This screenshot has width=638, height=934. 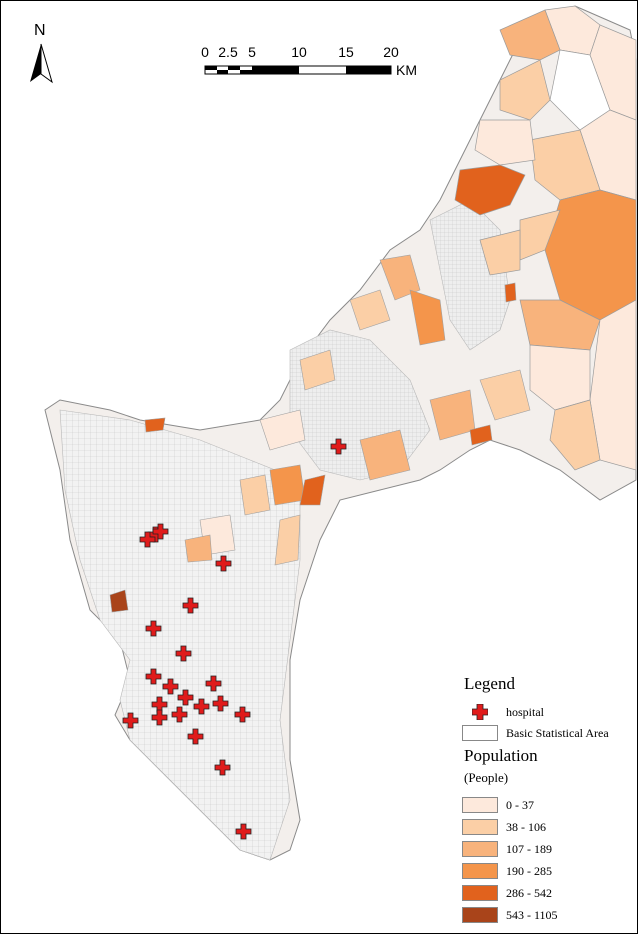 What do you see at coordinates (489, 683) in the screenshot?
I see `legend-title: Legend` at bounding box center [489, 683].